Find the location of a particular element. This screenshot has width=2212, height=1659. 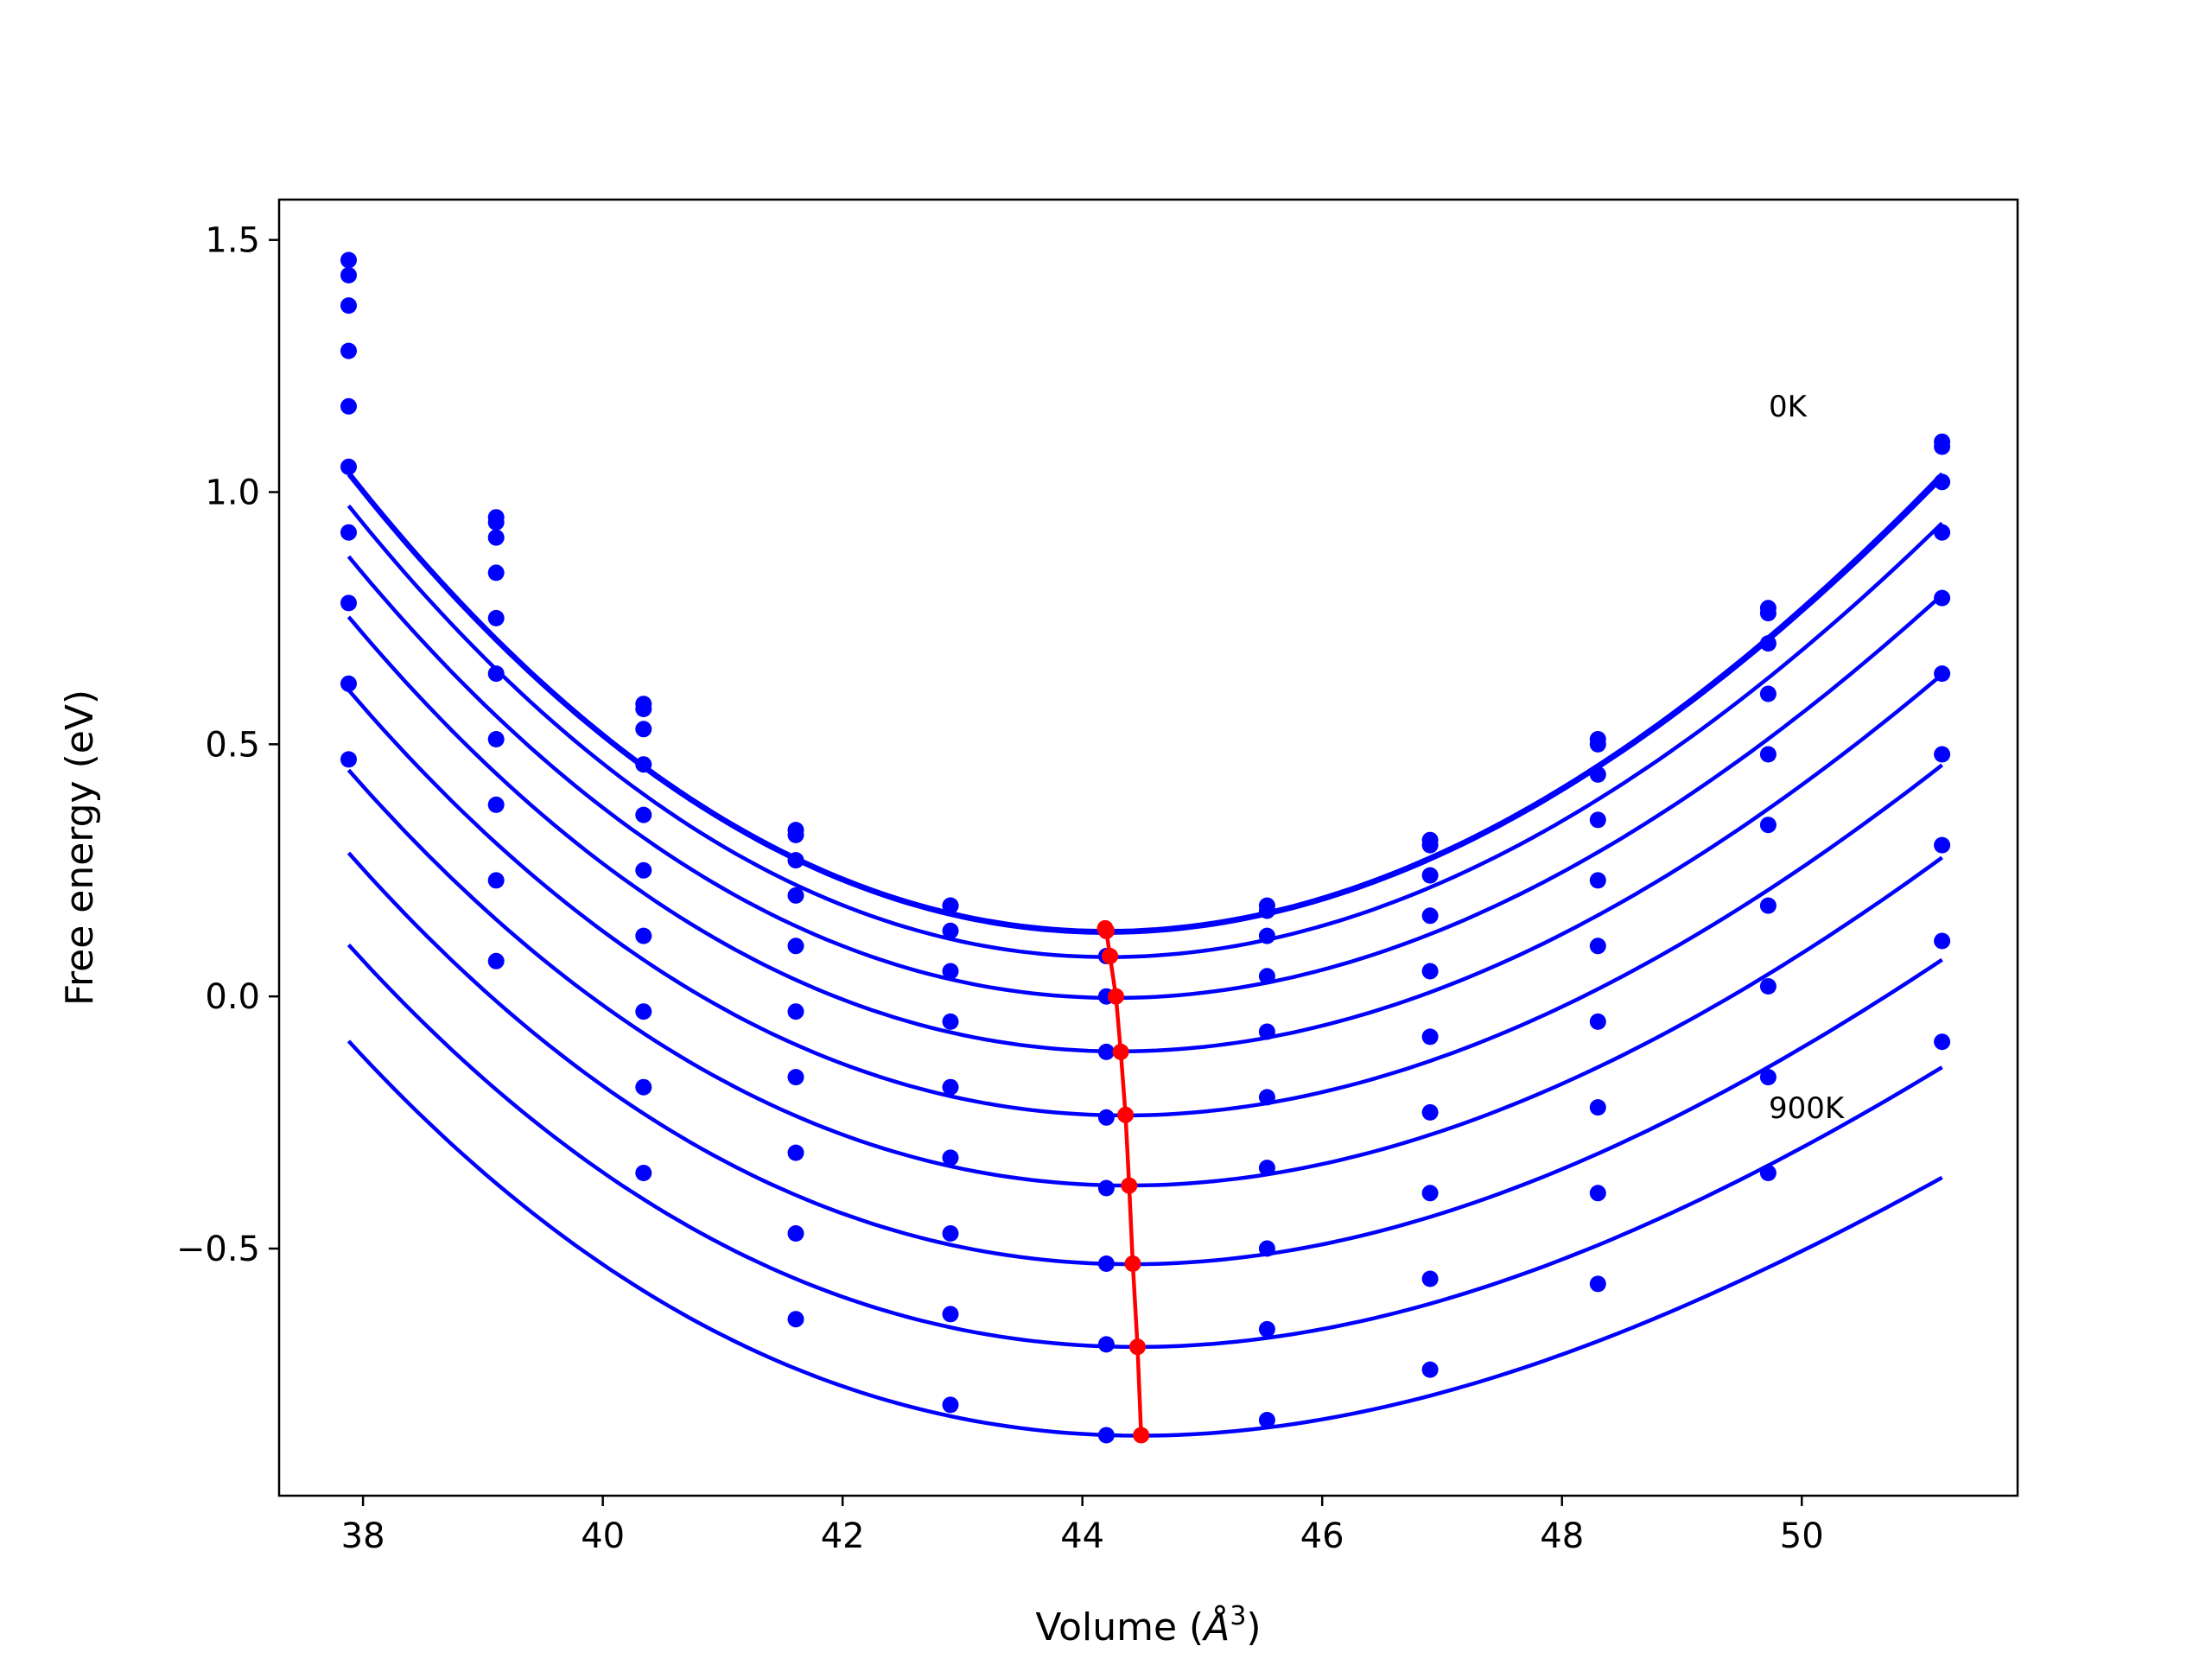

y-axis-label: Free energy (eV) is located at coordinates (80, 848).